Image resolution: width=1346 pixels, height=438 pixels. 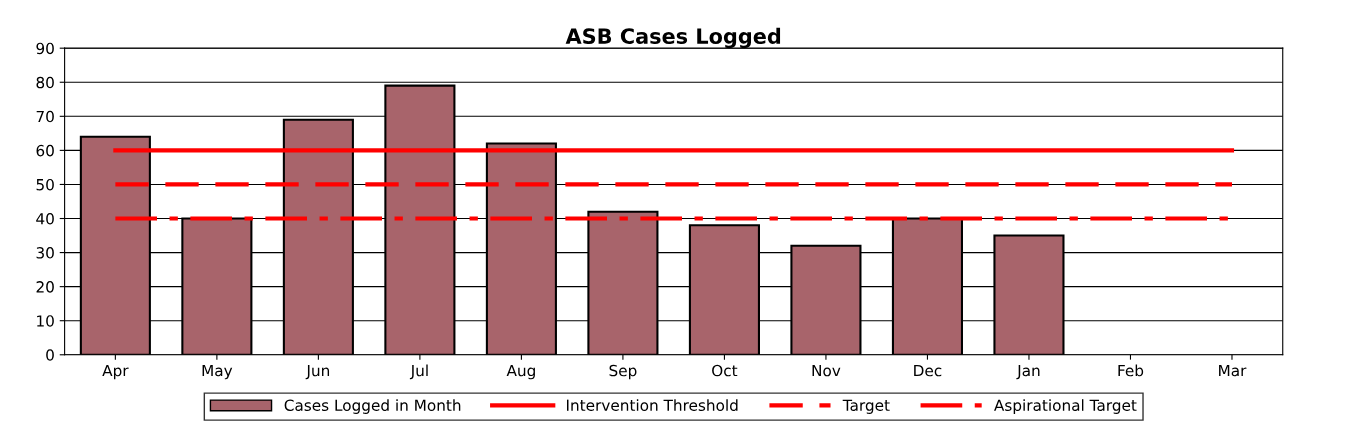 What do you see at coordinates (1233, 370) in the screenshot?
I see `x-tick-label: Mar` at bounding box center [1233, 370].